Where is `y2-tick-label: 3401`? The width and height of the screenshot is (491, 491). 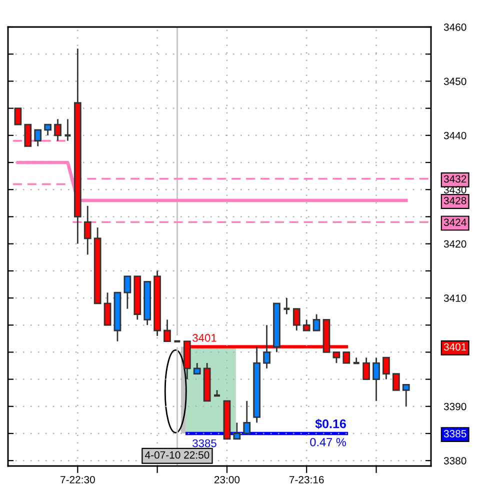
y2-tick-label: 3401 is located at coordinates (455, 347).